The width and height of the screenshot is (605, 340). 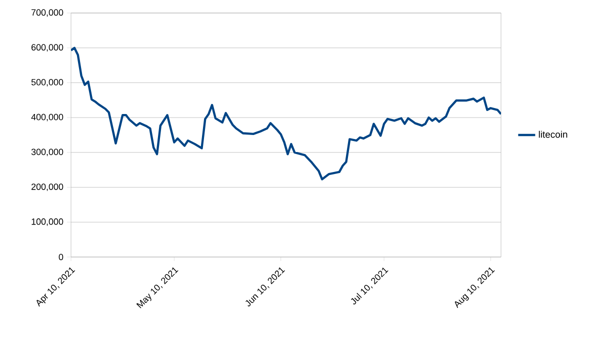 I want to click on y-tick-label: 600,000, so click(x=48, y=48).